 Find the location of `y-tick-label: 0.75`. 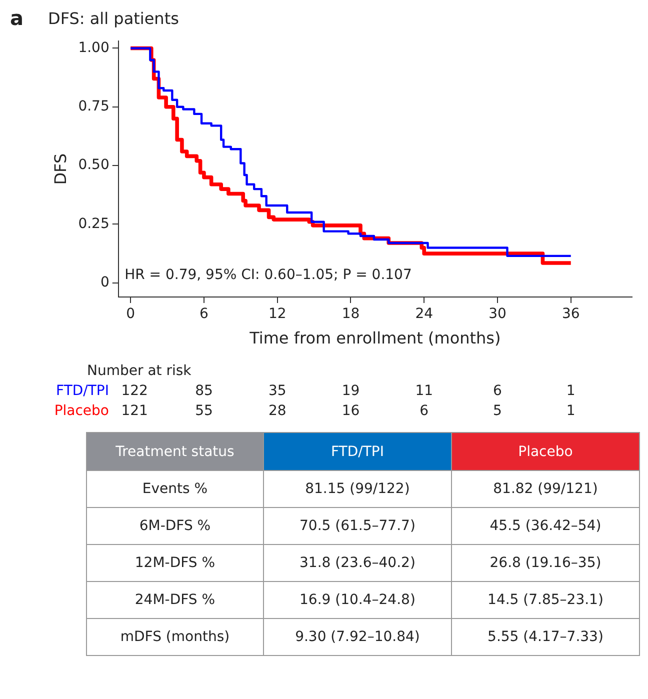

y-tick-label: 0.75 is located at coordinates (94, 106).